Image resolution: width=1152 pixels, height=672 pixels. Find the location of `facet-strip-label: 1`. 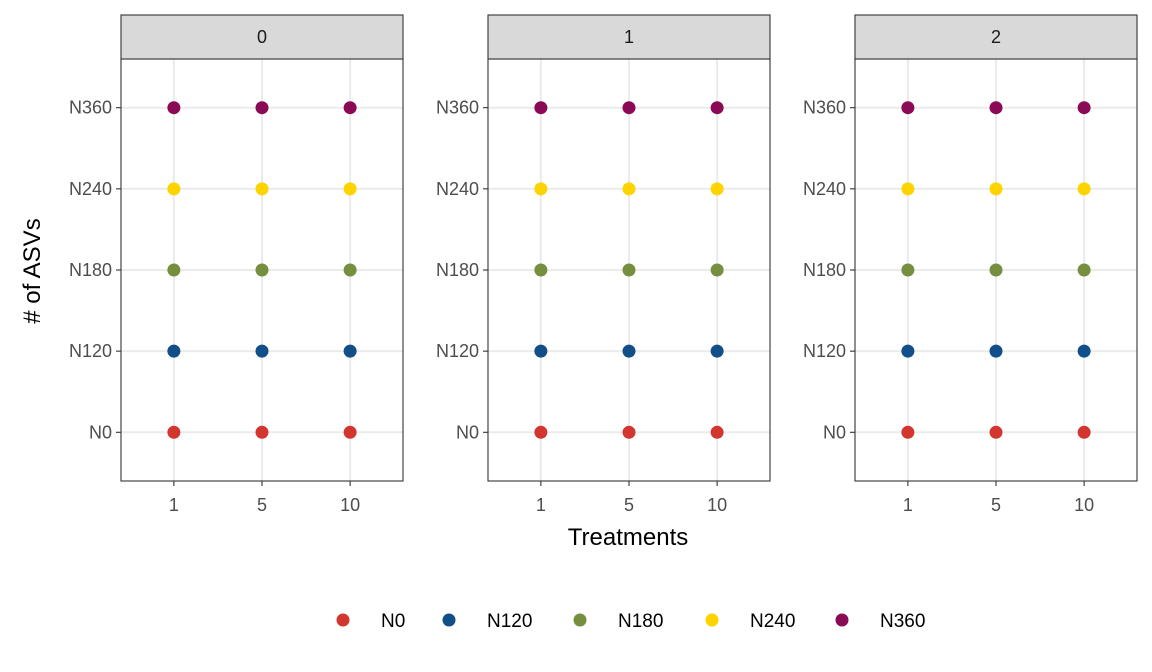

facet-strip-label: 1 is located at coordinates (629, 37).